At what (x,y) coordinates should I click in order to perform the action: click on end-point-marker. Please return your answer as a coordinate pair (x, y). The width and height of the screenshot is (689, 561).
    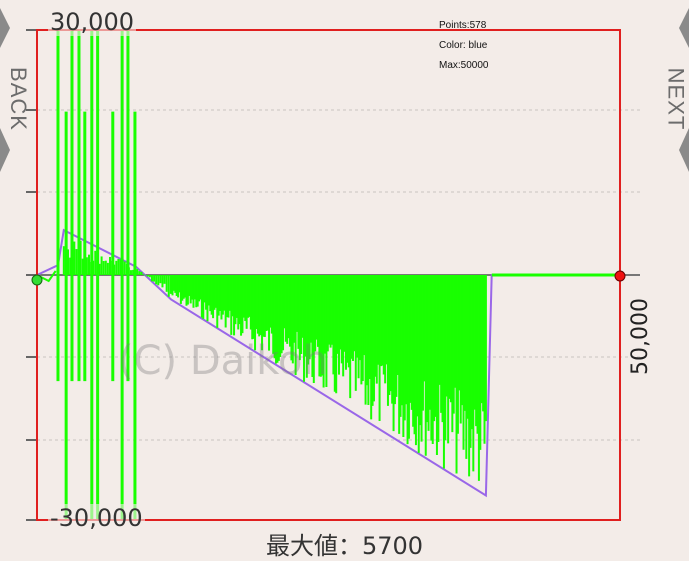
    Looking at the image, I should click on (620, 276).